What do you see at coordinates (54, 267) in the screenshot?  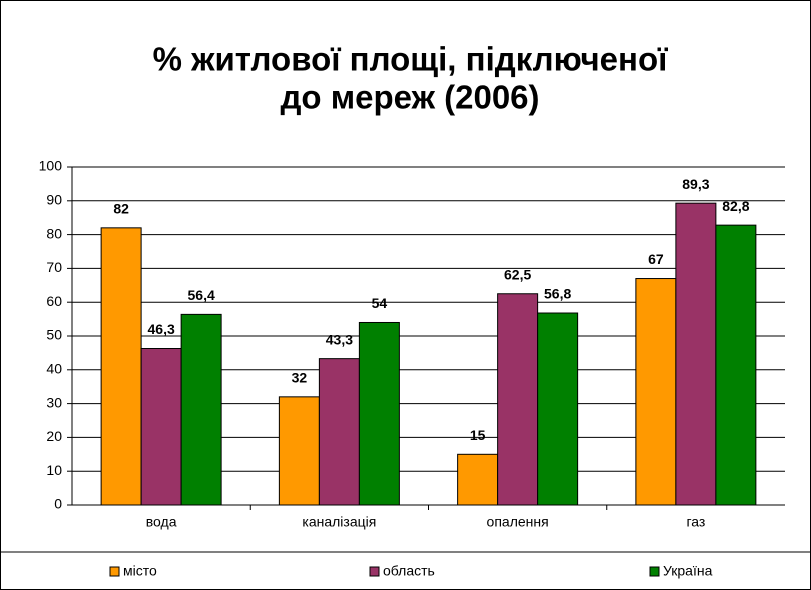 I see `y-tick-label: 70` at bounding box center [54, 267].